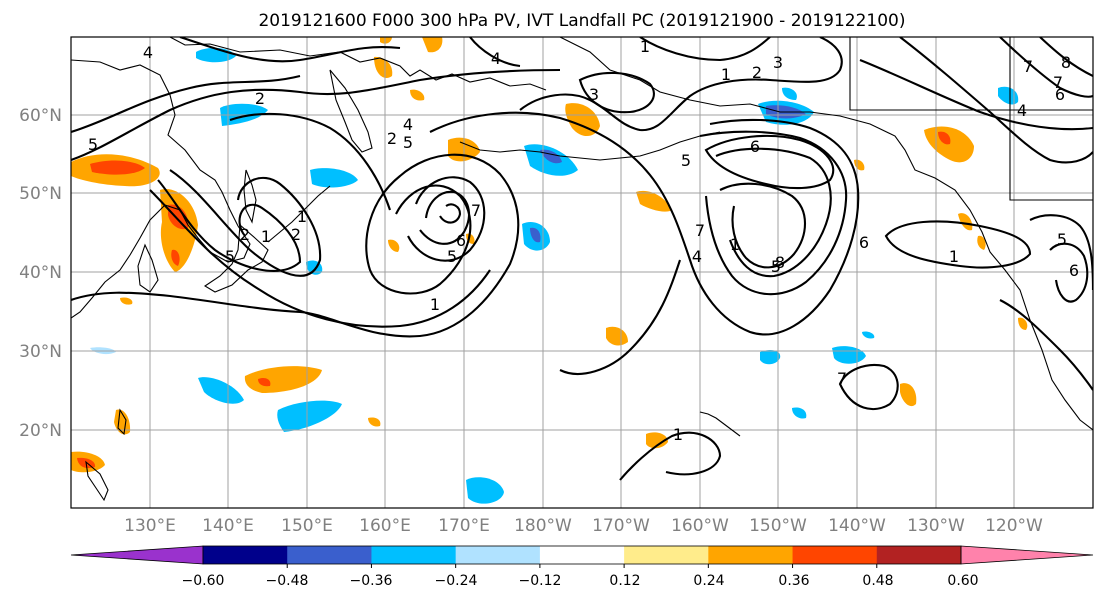 The width and height of the screenshot is (1105, 601). I want to click on lon-label: 130°E, so click(150, 526).